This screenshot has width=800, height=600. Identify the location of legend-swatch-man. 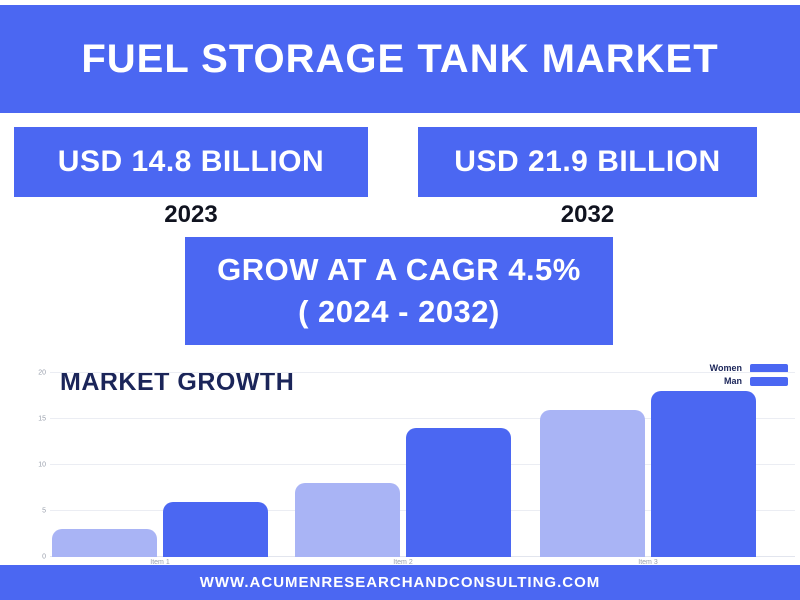
(769, 381).